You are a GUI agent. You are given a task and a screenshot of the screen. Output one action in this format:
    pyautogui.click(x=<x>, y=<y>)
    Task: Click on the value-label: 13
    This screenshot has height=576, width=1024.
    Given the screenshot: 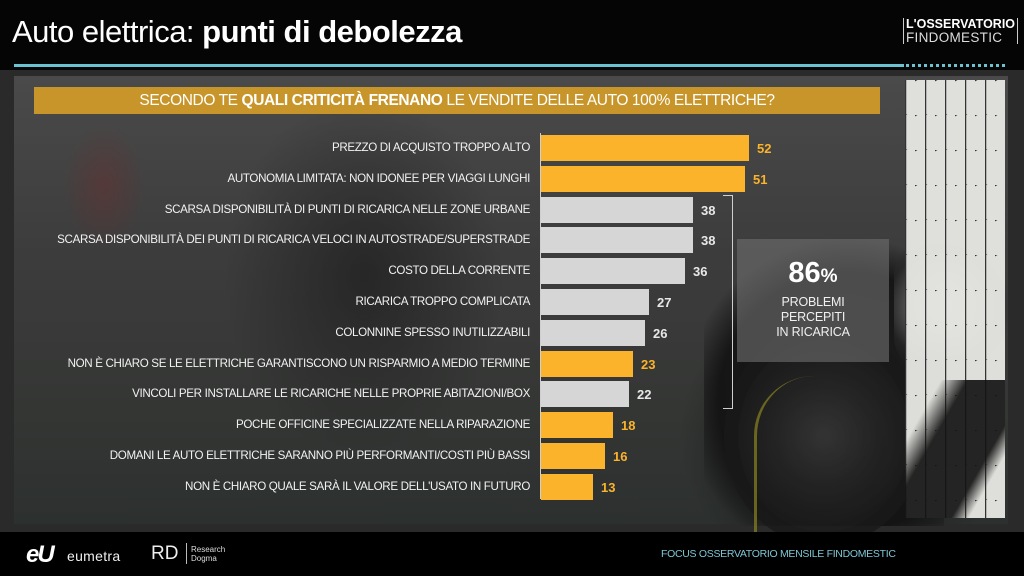 What is the action you would take?
    pyautogui.click(x=608, y=487)
    